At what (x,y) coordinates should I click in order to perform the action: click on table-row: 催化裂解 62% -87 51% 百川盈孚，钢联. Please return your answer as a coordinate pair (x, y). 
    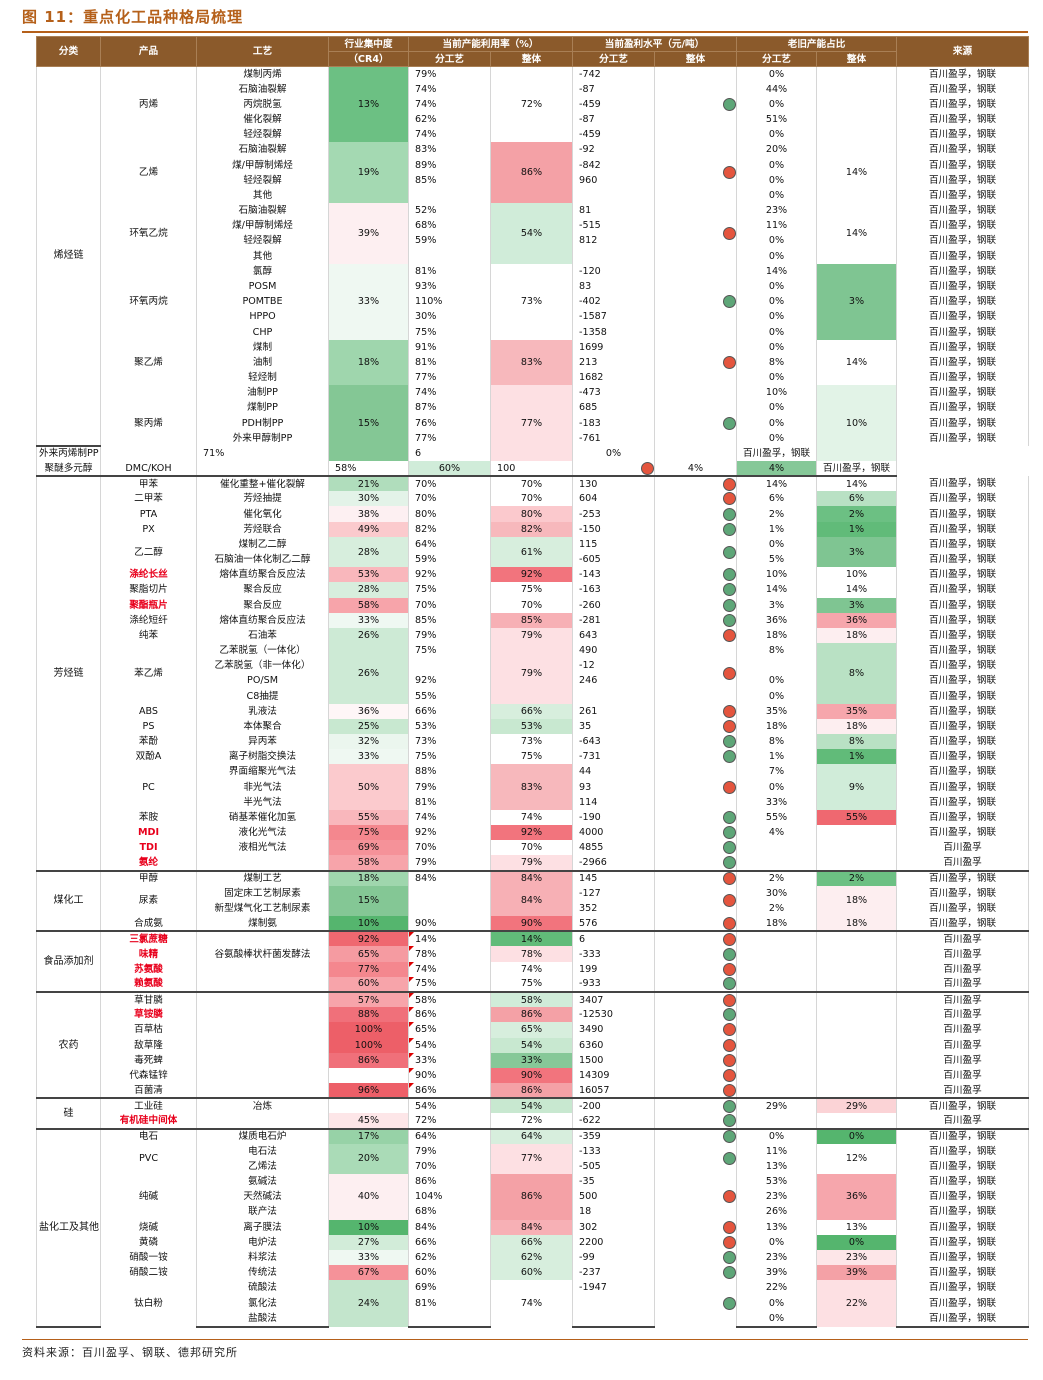
    Looking at the image, I should click on (533, 120).